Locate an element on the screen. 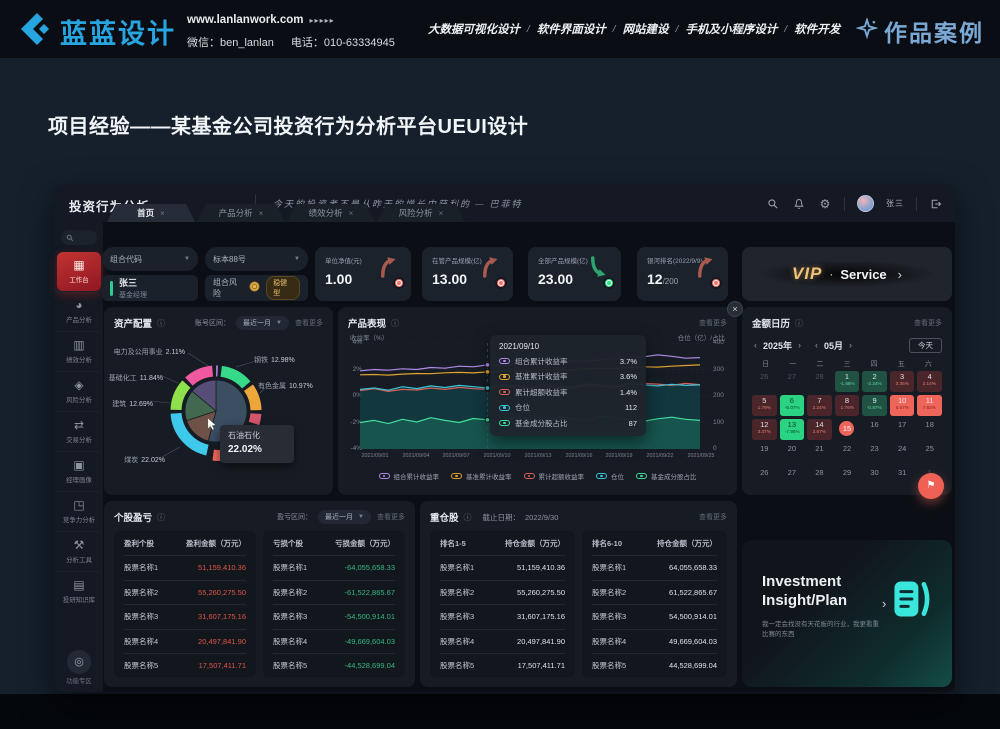 The image size is (1000, 729). day-number: 11 is located at coordinates (929, 400).